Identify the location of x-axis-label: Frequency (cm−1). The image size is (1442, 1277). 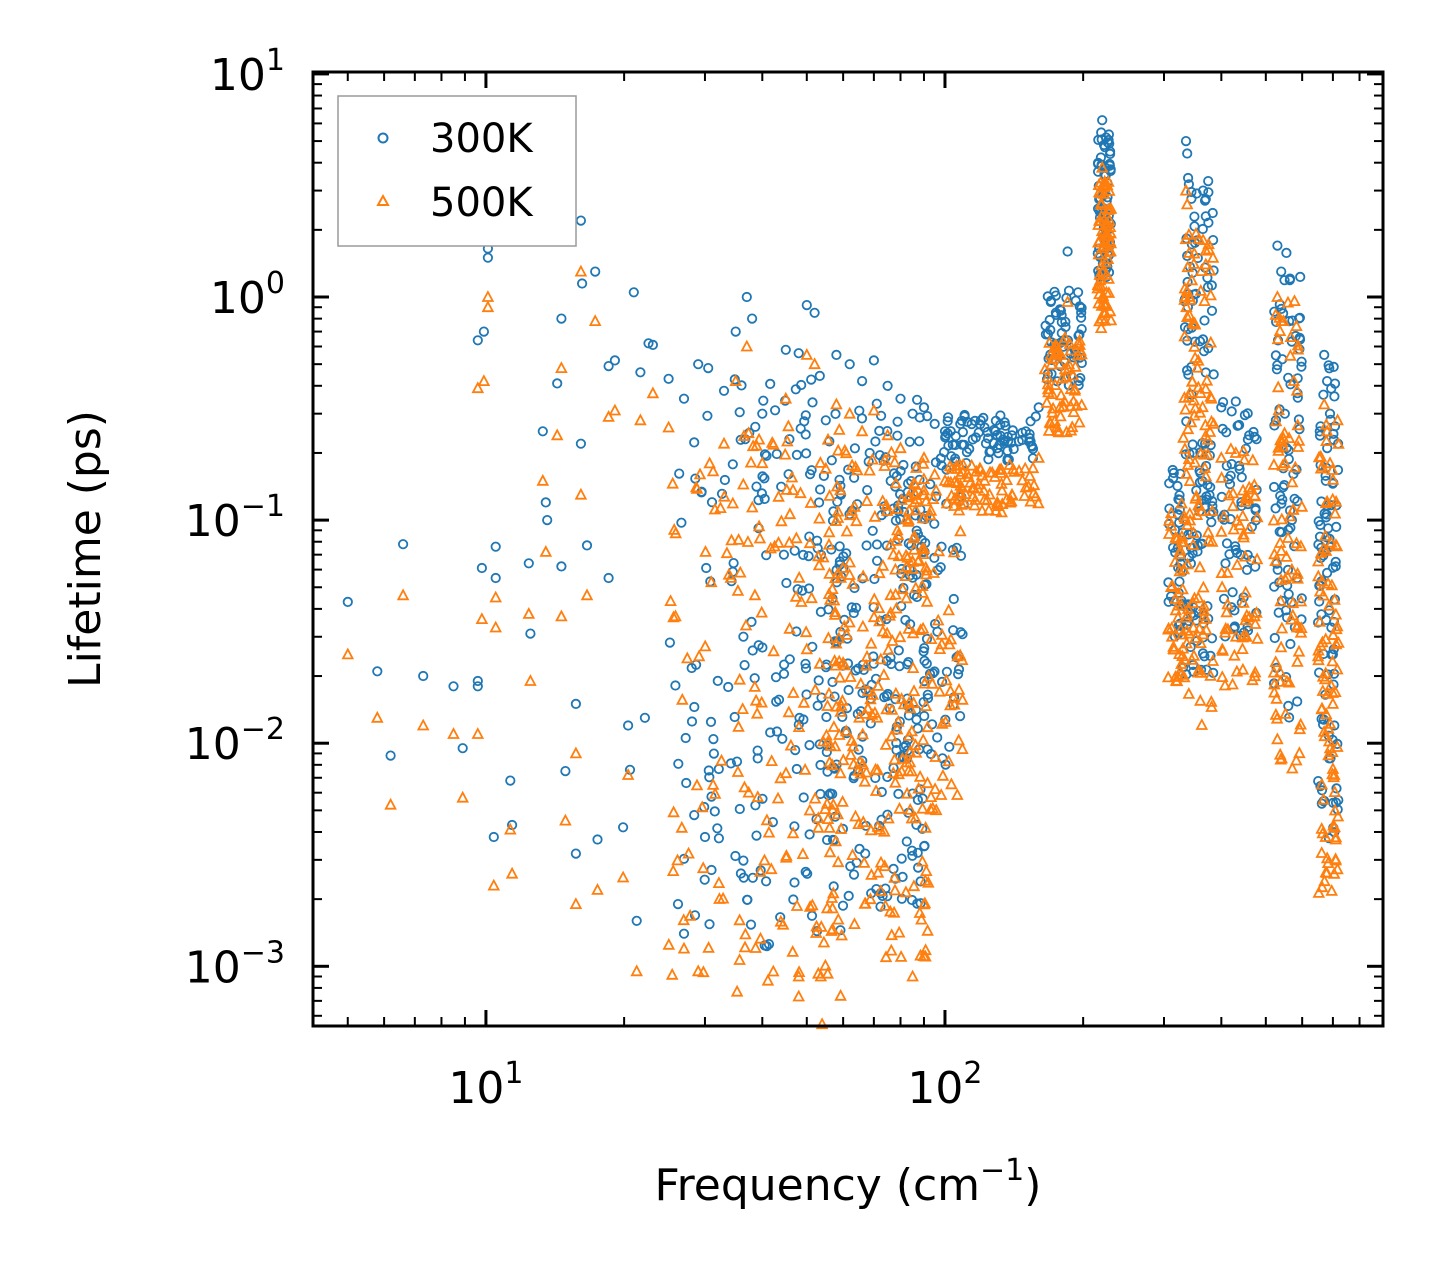
(848, 1182).